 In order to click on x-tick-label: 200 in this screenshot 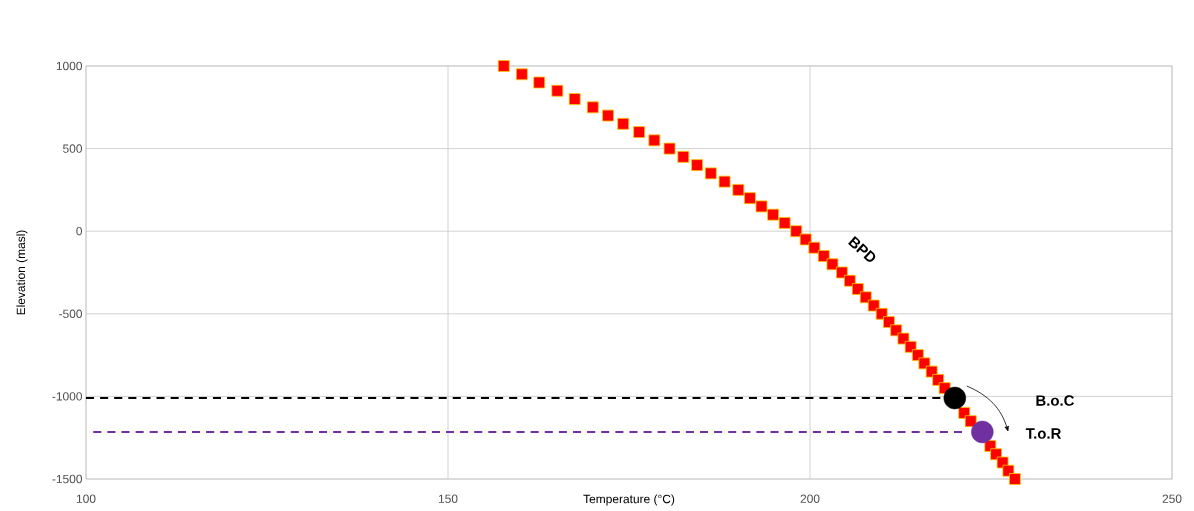, I will do `click(810, 498)`.